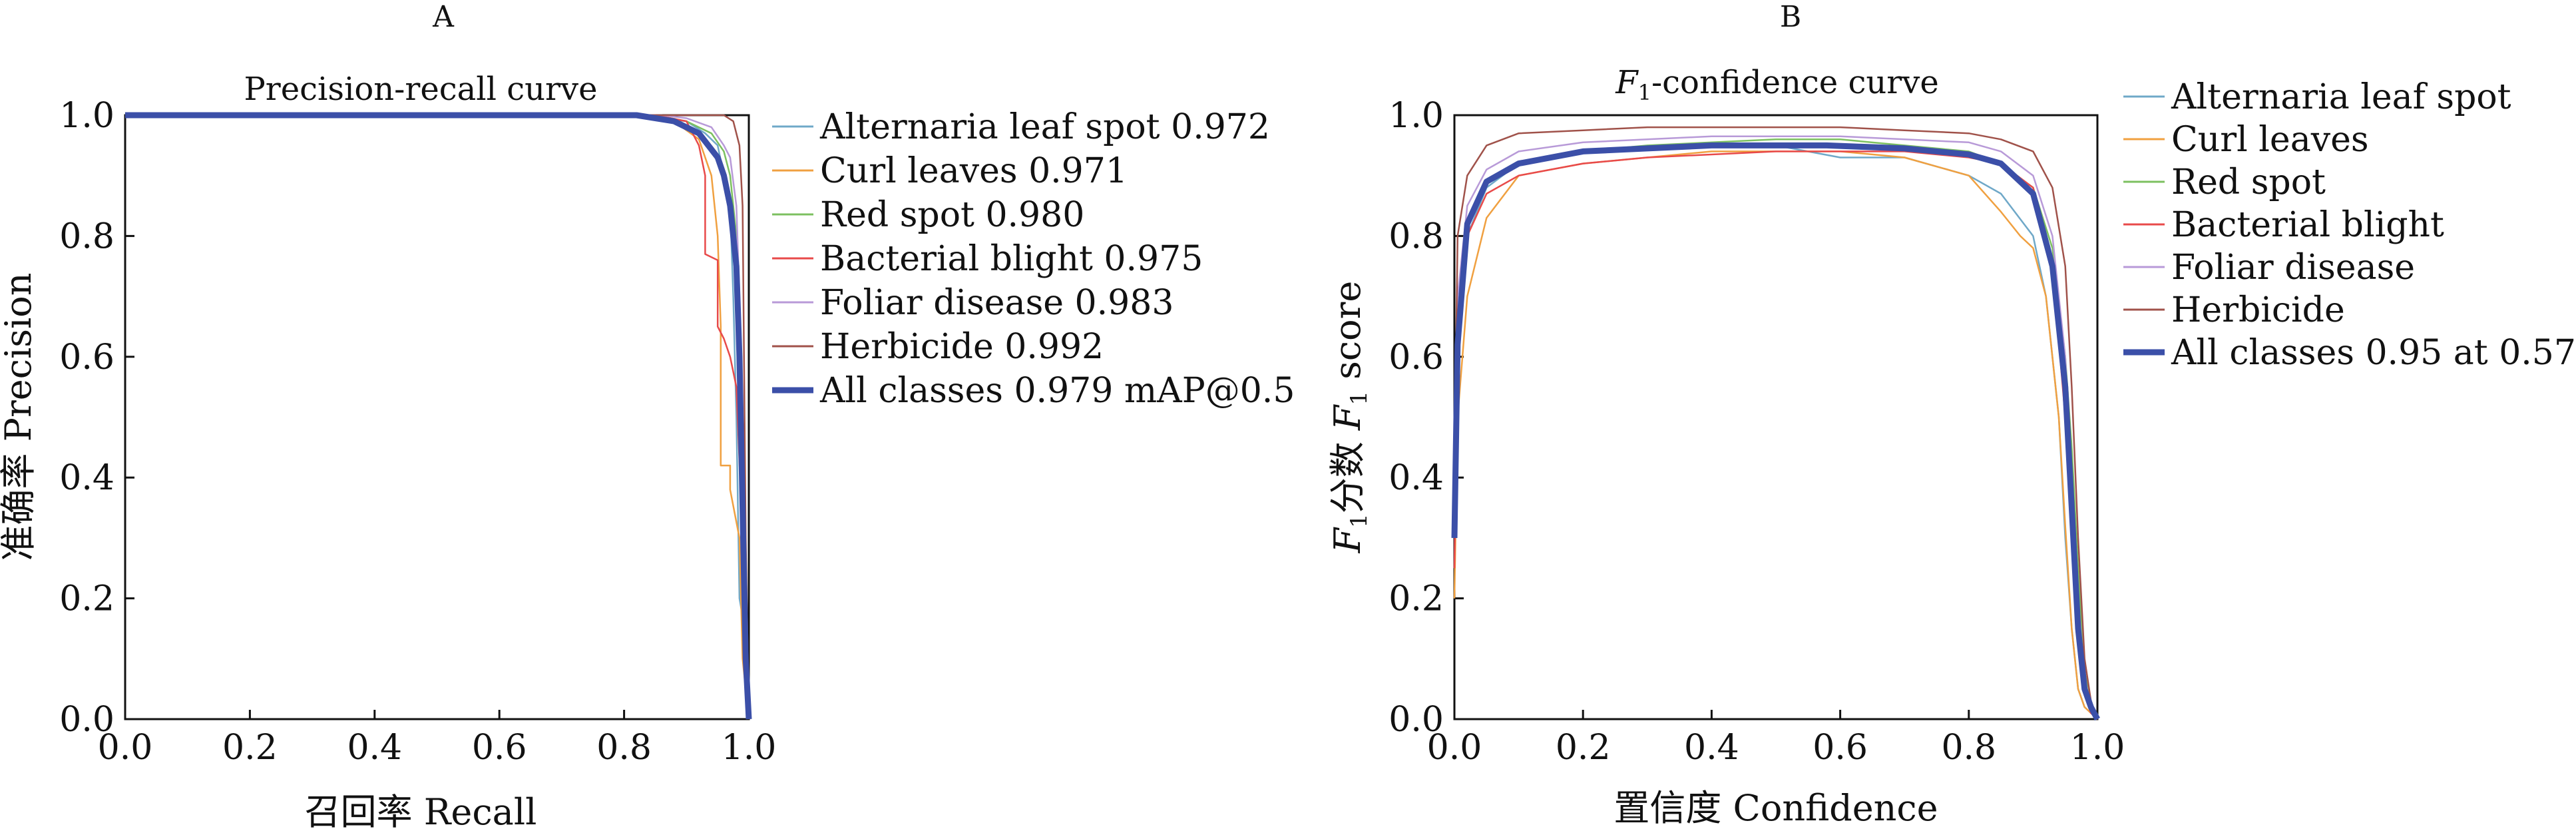  I want to click on b-legend-label-5: Herbicide, so click(2258, 310).